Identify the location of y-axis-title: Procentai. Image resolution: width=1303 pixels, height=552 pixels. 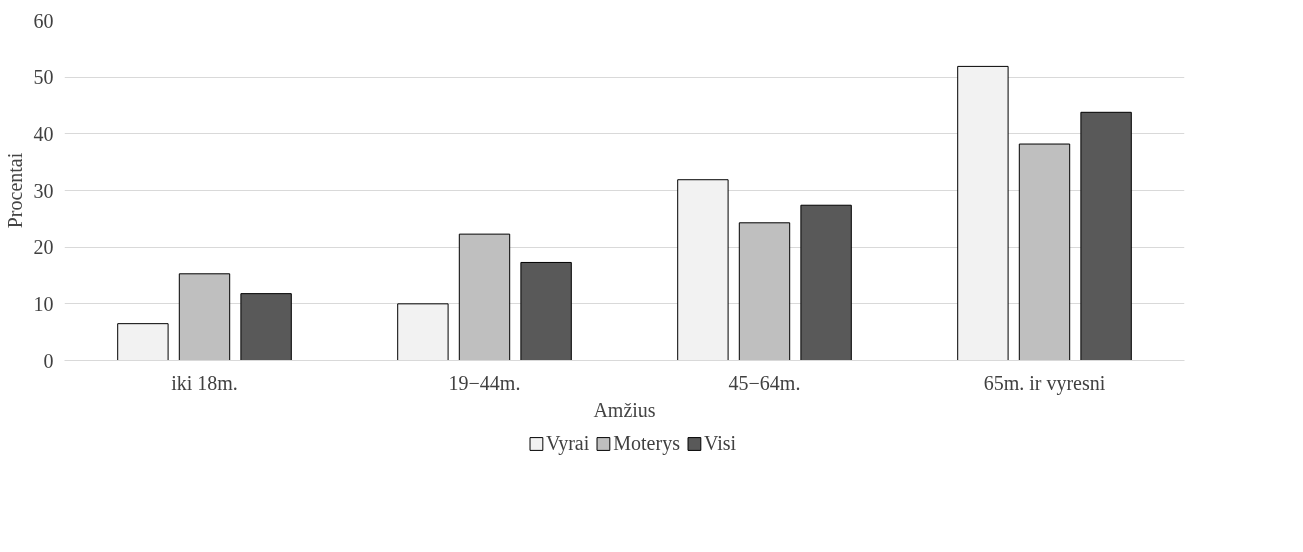
(14, 190).